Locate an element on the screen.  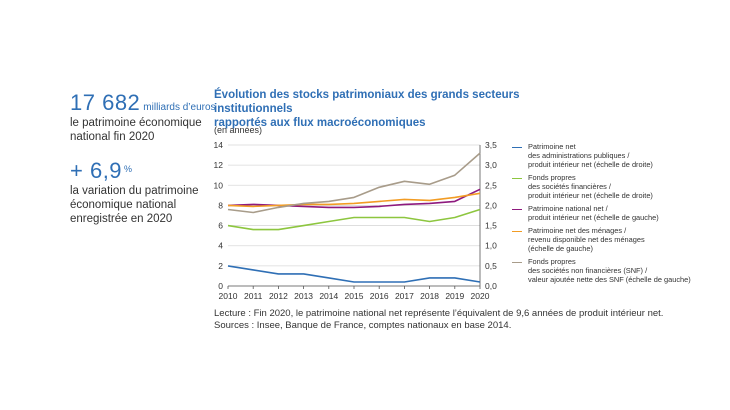
x-tick-label: 2015 is located at coordinates (354, 296).